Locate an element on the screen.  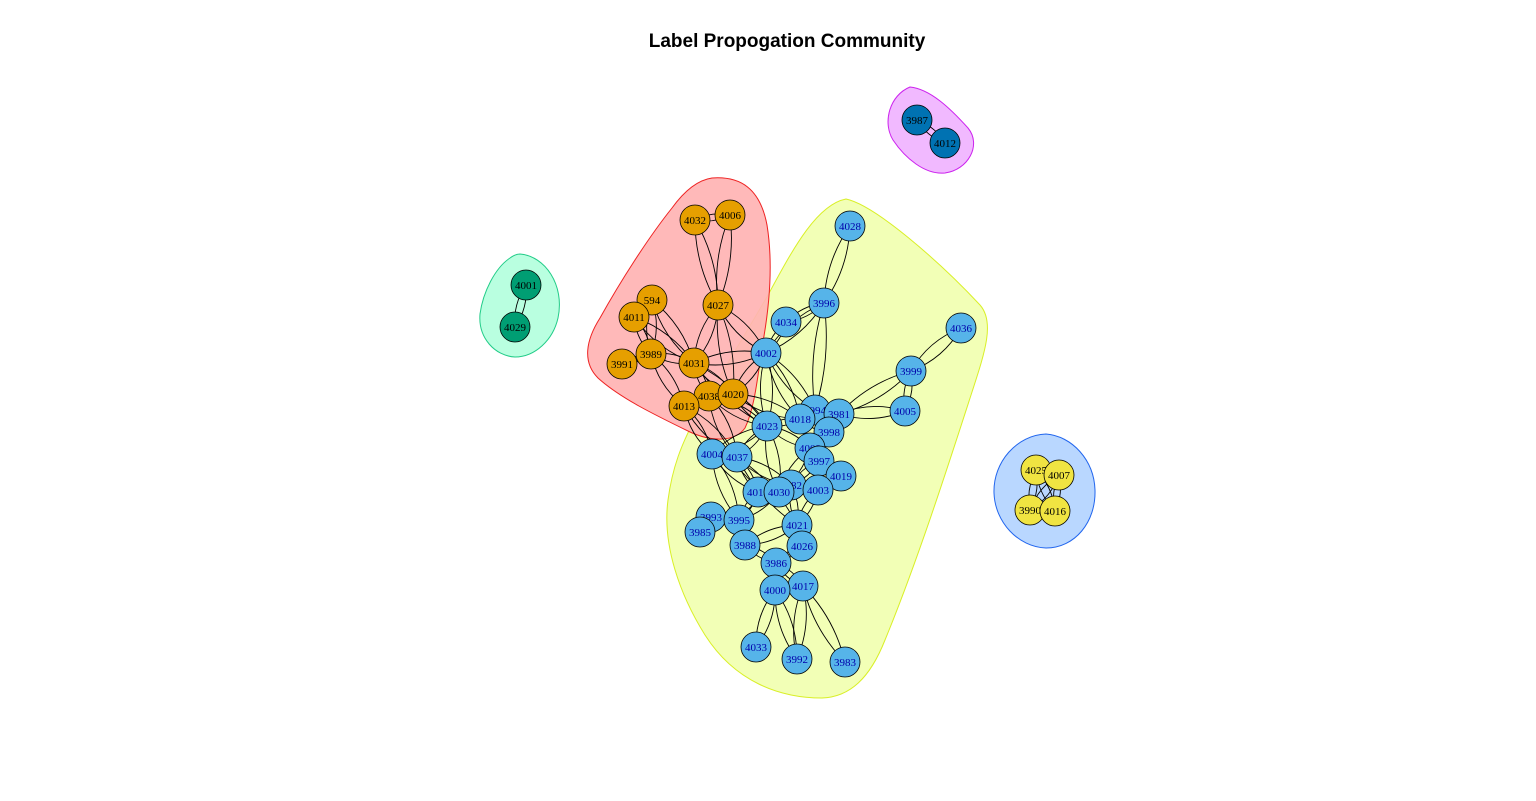
node-label: 4005 is located at coordinates (905, 412).